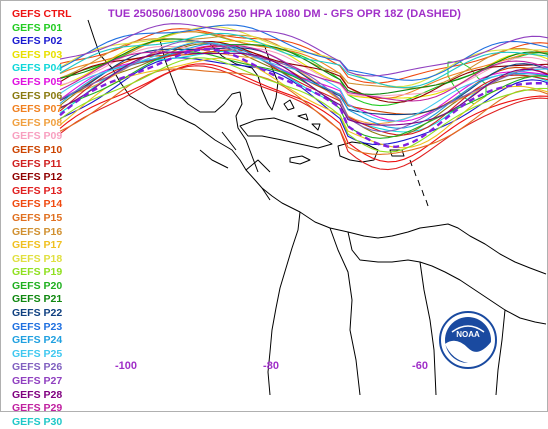  Describe the element at coordinates (37, 272) in the screenshot. I see `legend-item: GEFS P19` at that location.